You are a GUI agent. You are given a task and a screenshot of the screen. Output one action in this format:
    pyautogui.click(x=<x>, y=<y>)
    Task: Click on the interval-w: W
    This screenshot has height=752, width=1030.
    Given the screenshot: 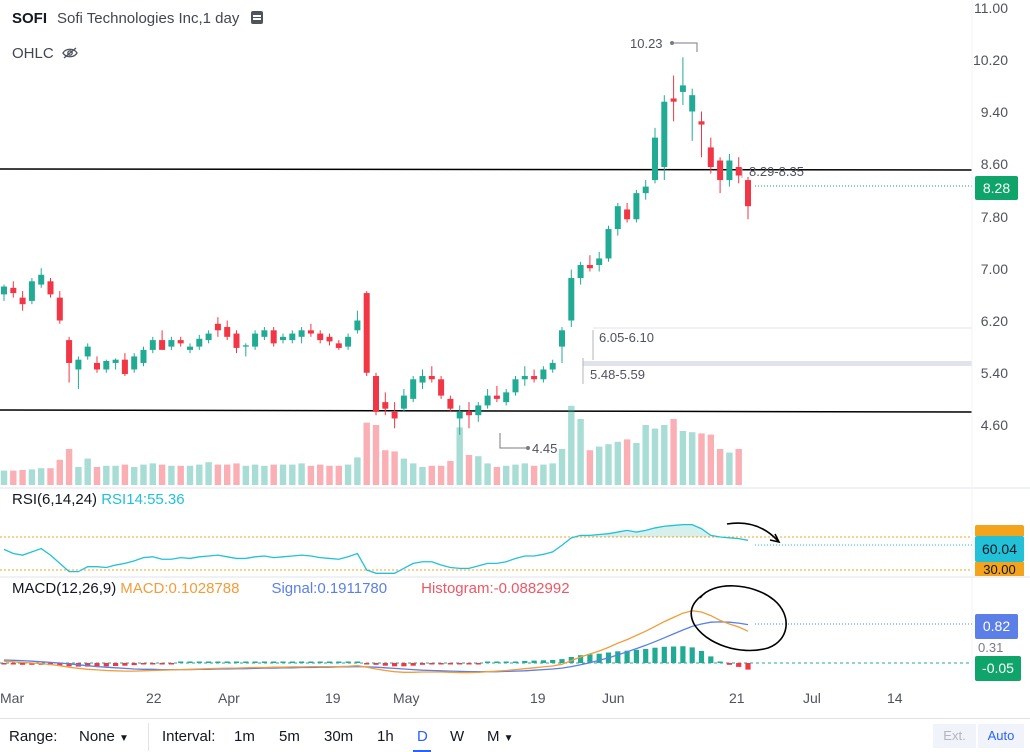 What is the action you would take?
    pyautogui.click(x=457, y=736)
    